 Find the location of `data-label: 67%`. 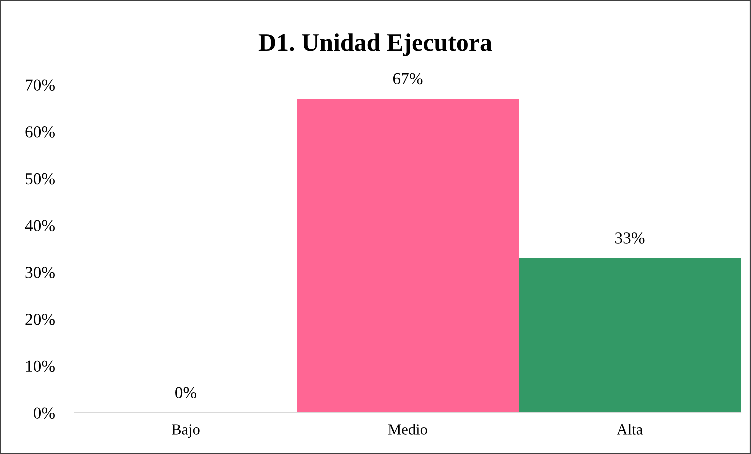

data-label: 67% is located at coordinates (408, 79).